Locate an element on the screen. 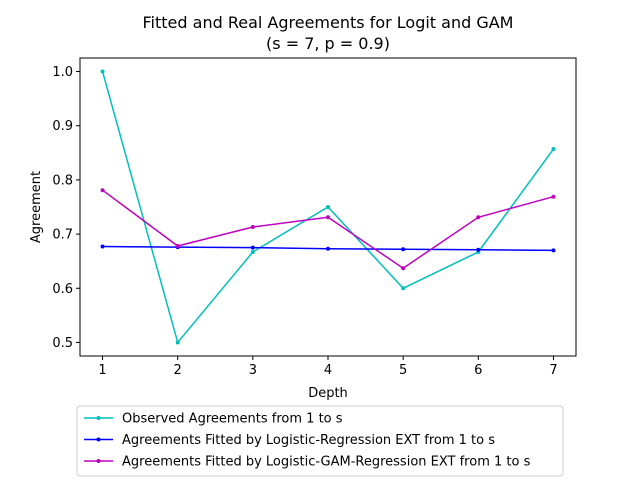 This screenshot has width=640, height=480. y-axis-label: Agreement is located at coordinates (36, 207).